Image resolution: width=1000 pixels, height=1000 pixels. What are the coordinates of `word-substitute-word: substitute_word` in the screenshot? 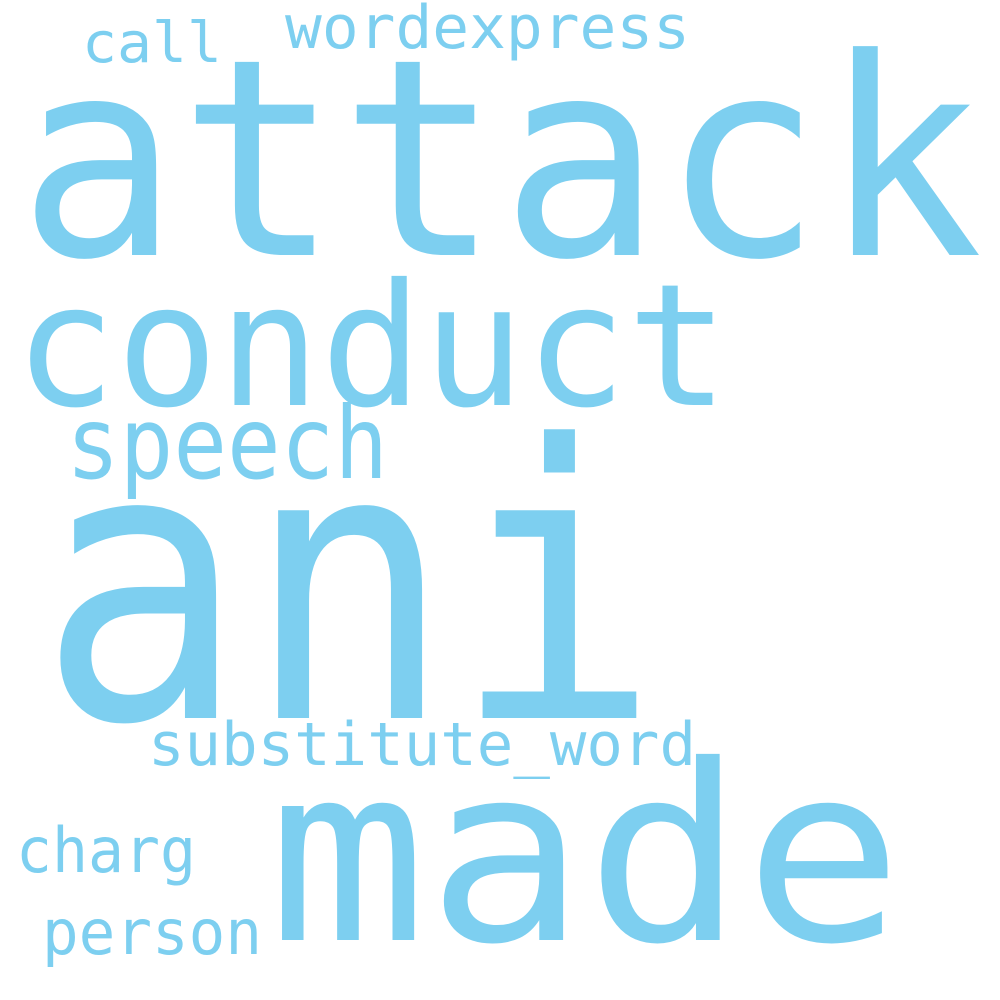 It's located at (422, 745).